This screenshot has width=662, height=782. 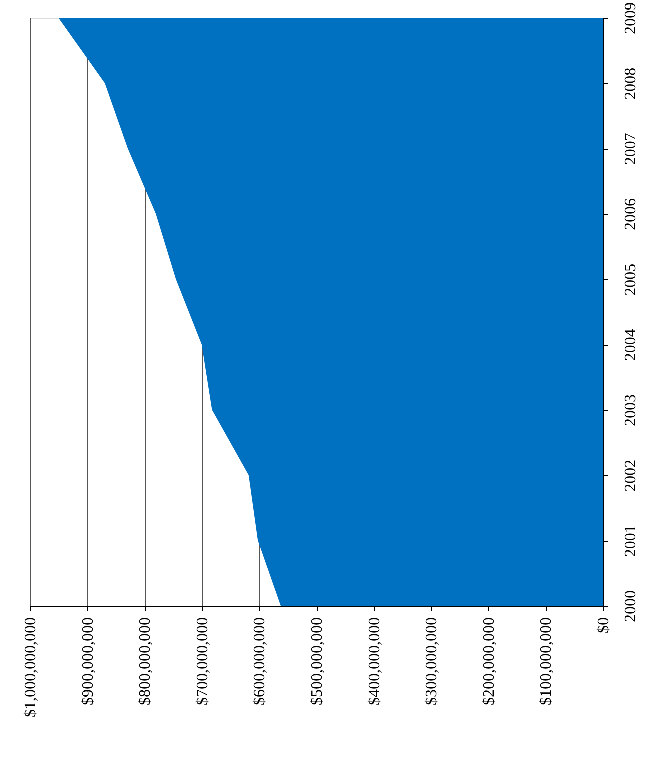 What do you see at coordinates (631, 410) in the screenshot?
I see `y-tick-label: 2003` at bounding box center [631, 410].